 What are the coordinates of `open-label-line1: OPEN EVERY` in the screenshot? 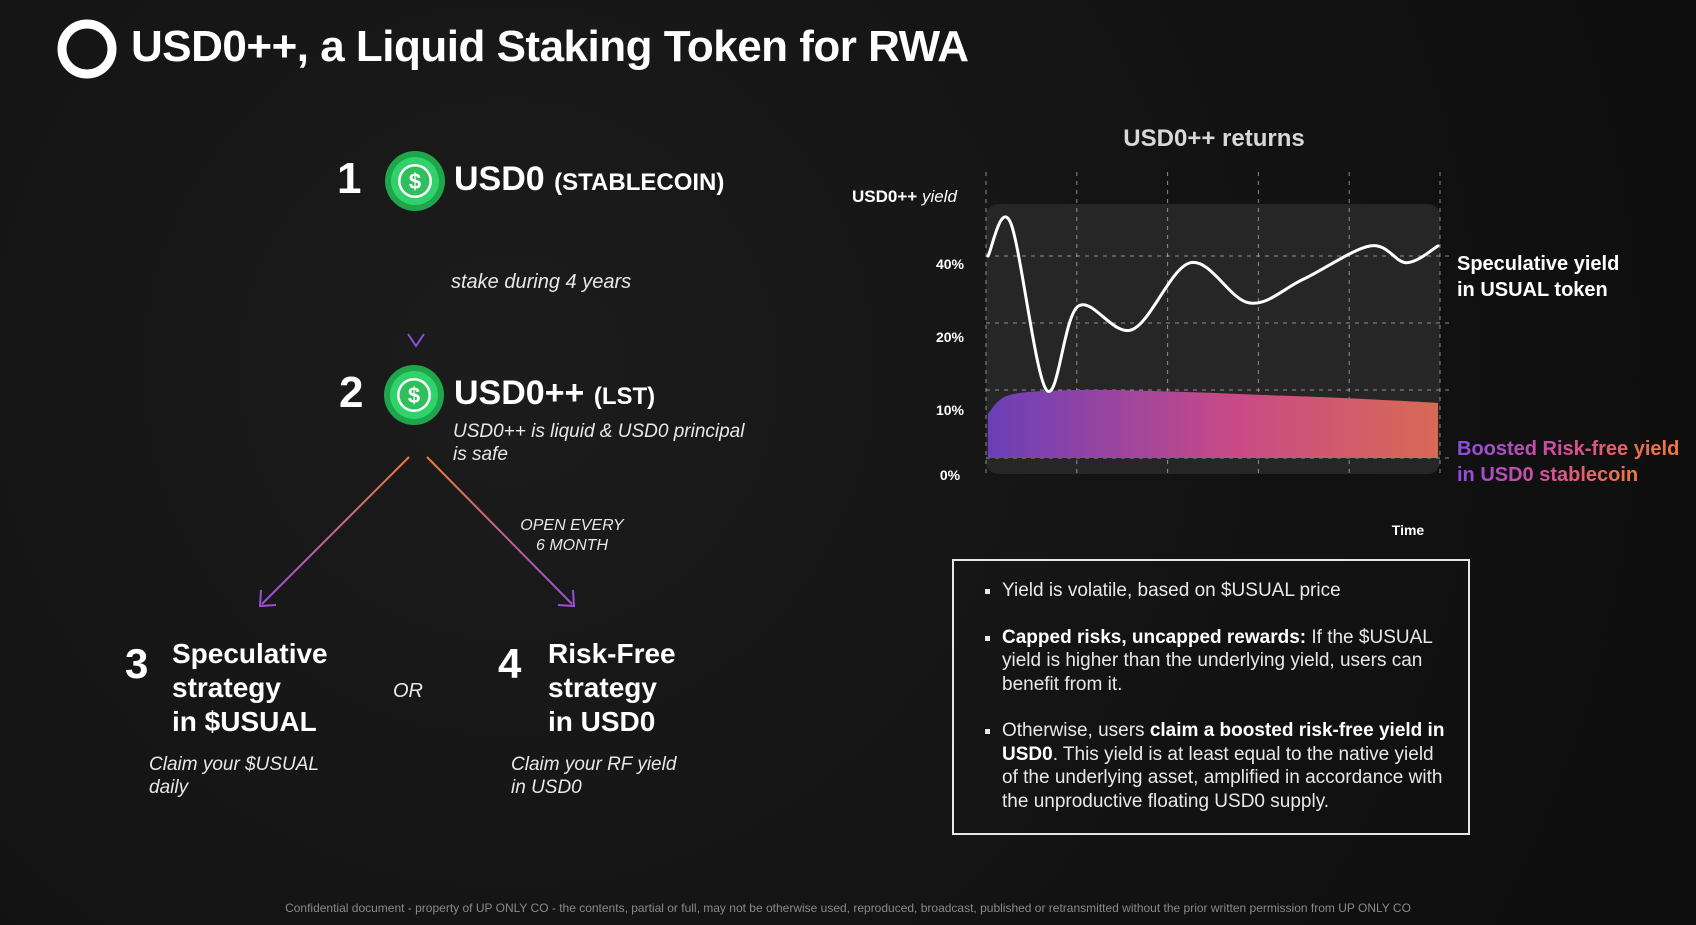 It's located at (572, 525).